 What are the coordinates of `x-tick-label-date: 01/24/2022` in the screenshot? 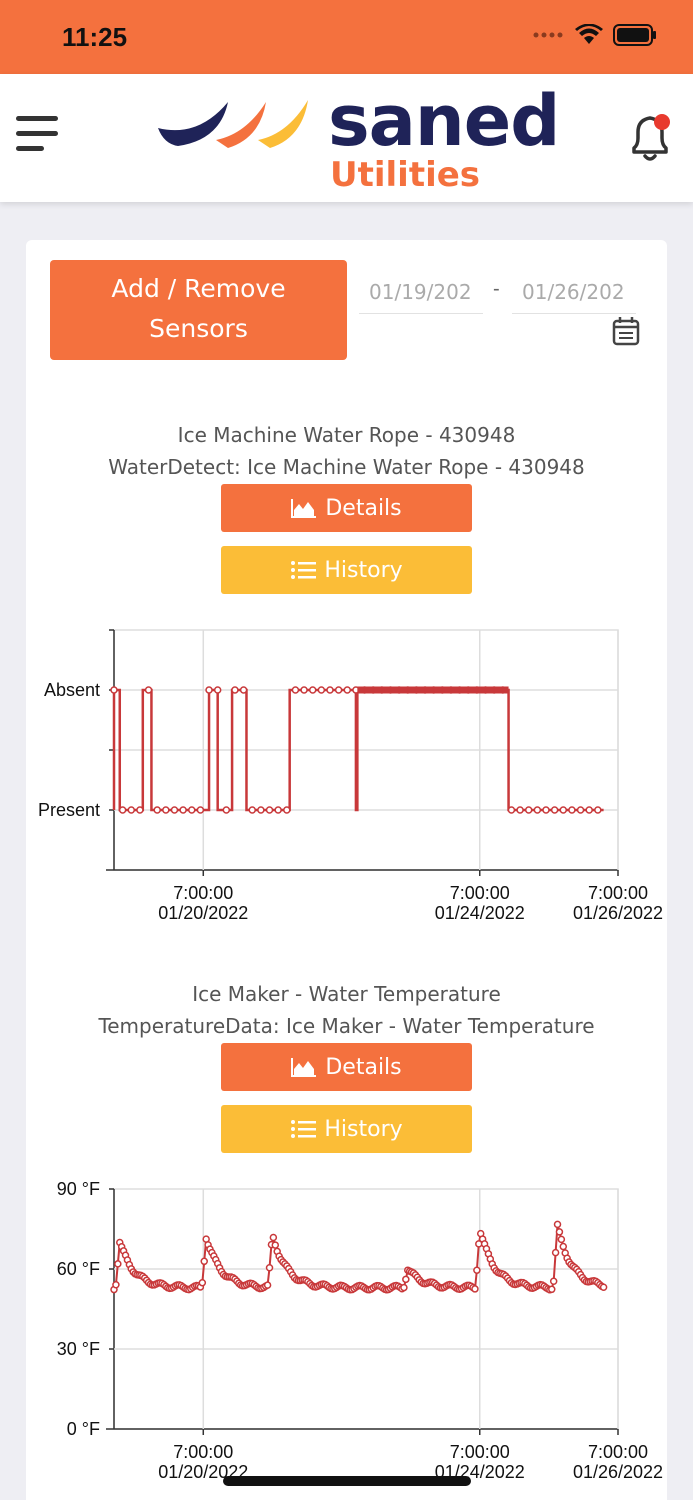 It's located at (480, 913).